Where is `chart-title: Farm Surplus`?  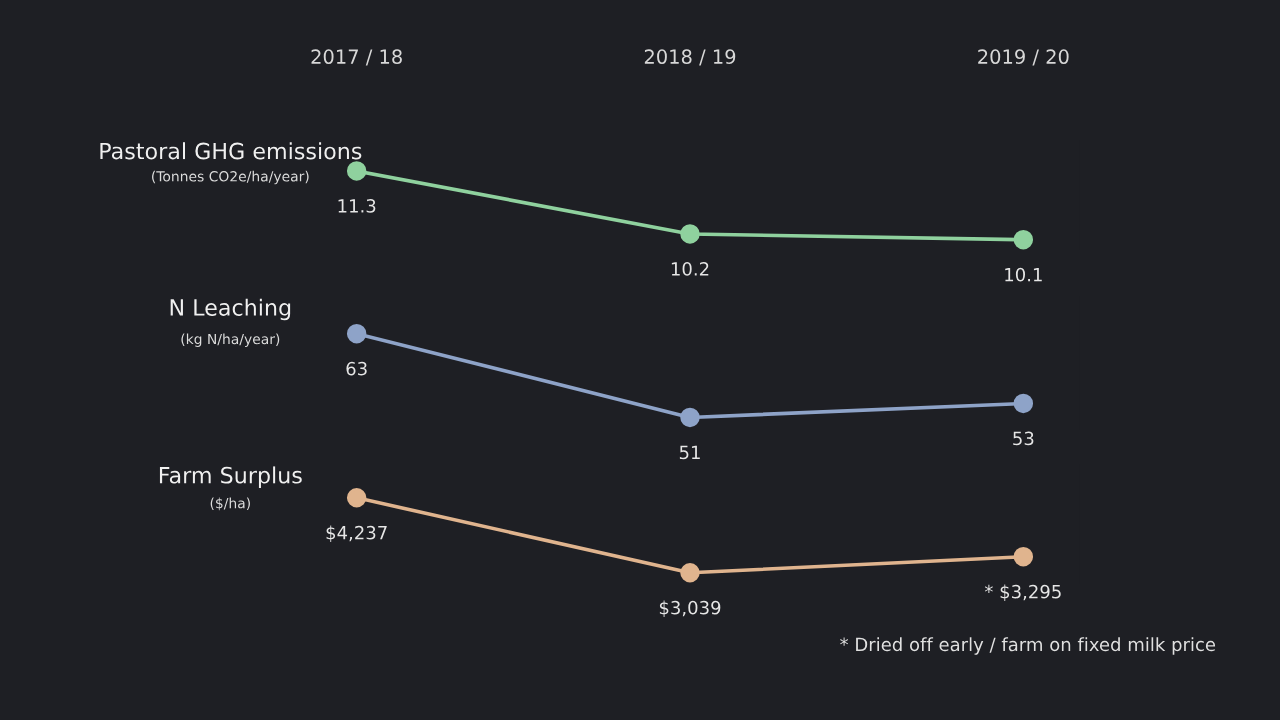
chart-title: Farm Surplus is located at coordinates (230, 477).